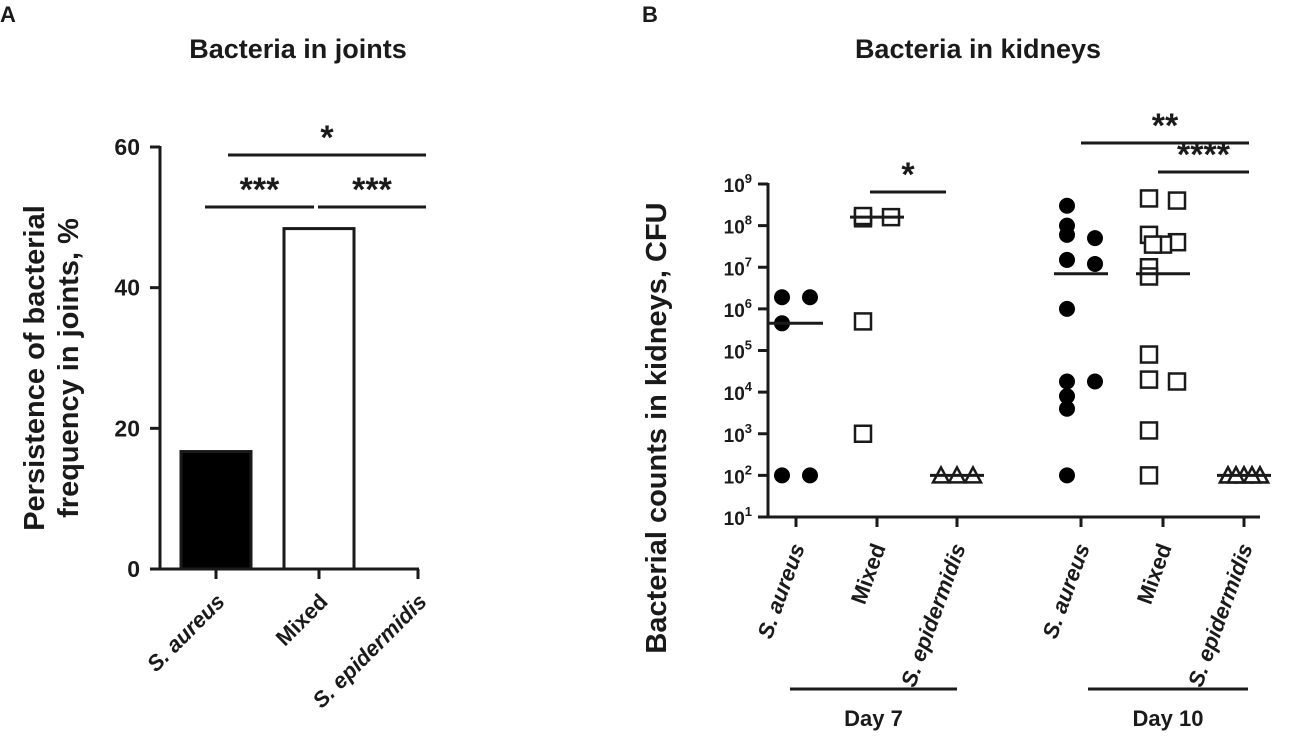 This screenshot has width=1298, height=749. What do you see at coordinates (749, 386) in the screenshot?
I see `panel-b-ytick-exponent: 4` at bounding box center [749, 386].